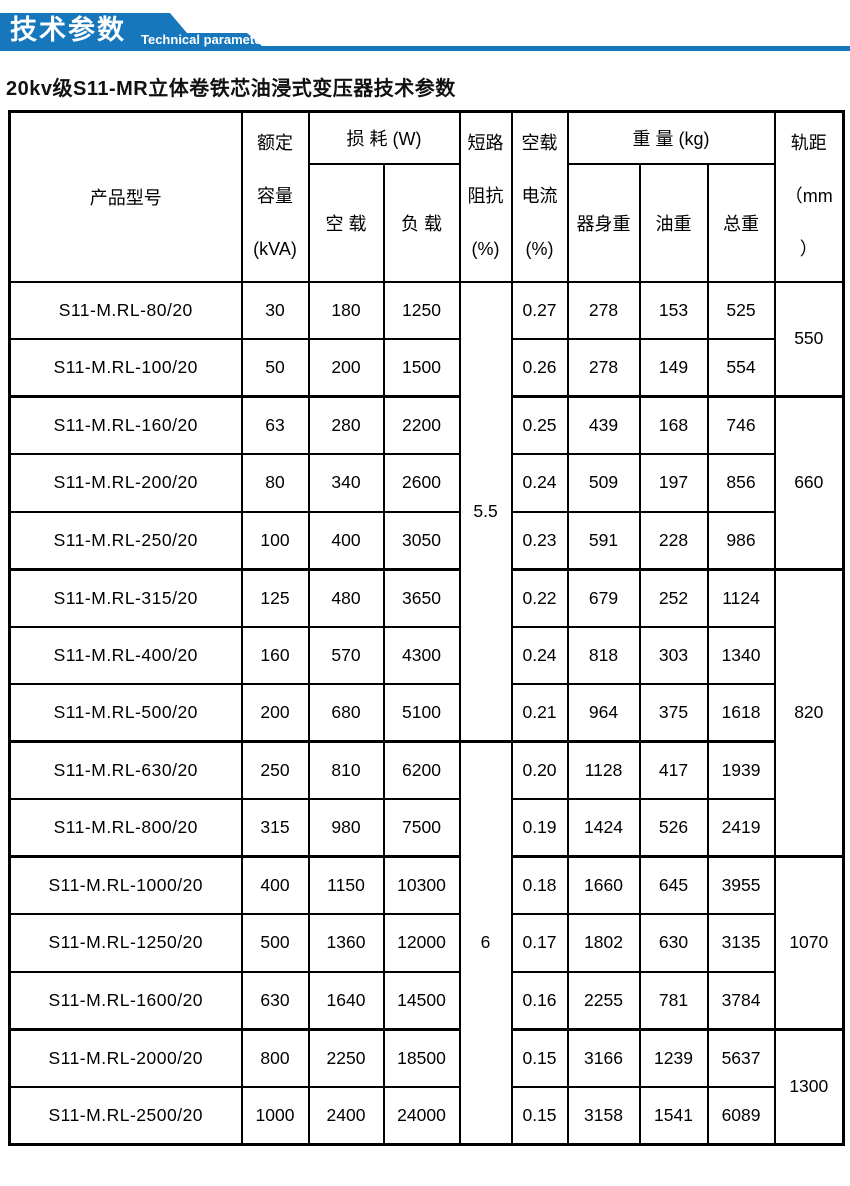 This screenshot has width=850, height=1186. Describe the element at coordinates (421, 943) in the screenshot. I see `cell-load-loss: 12000` at that location.